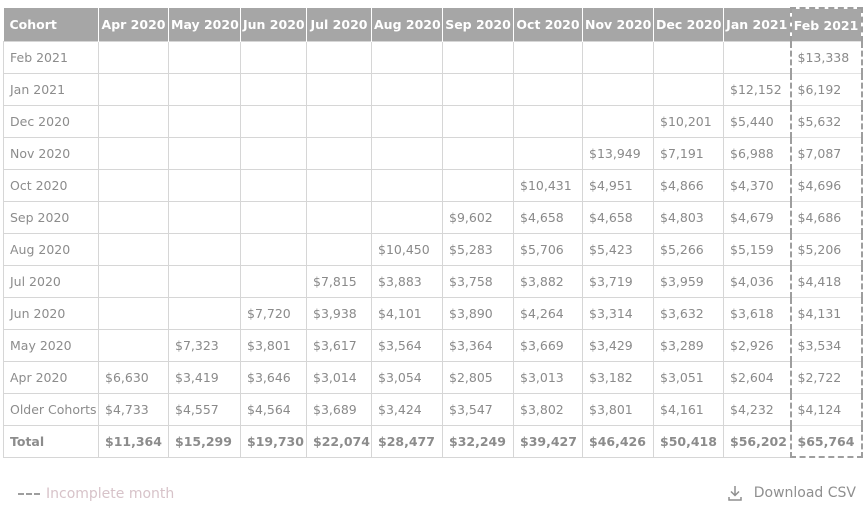 This screenshot has width=866, height=510. Describe the element at coordinates (757, 185) in the screenshot. I see `revenue-cell: $4,370` at that location.